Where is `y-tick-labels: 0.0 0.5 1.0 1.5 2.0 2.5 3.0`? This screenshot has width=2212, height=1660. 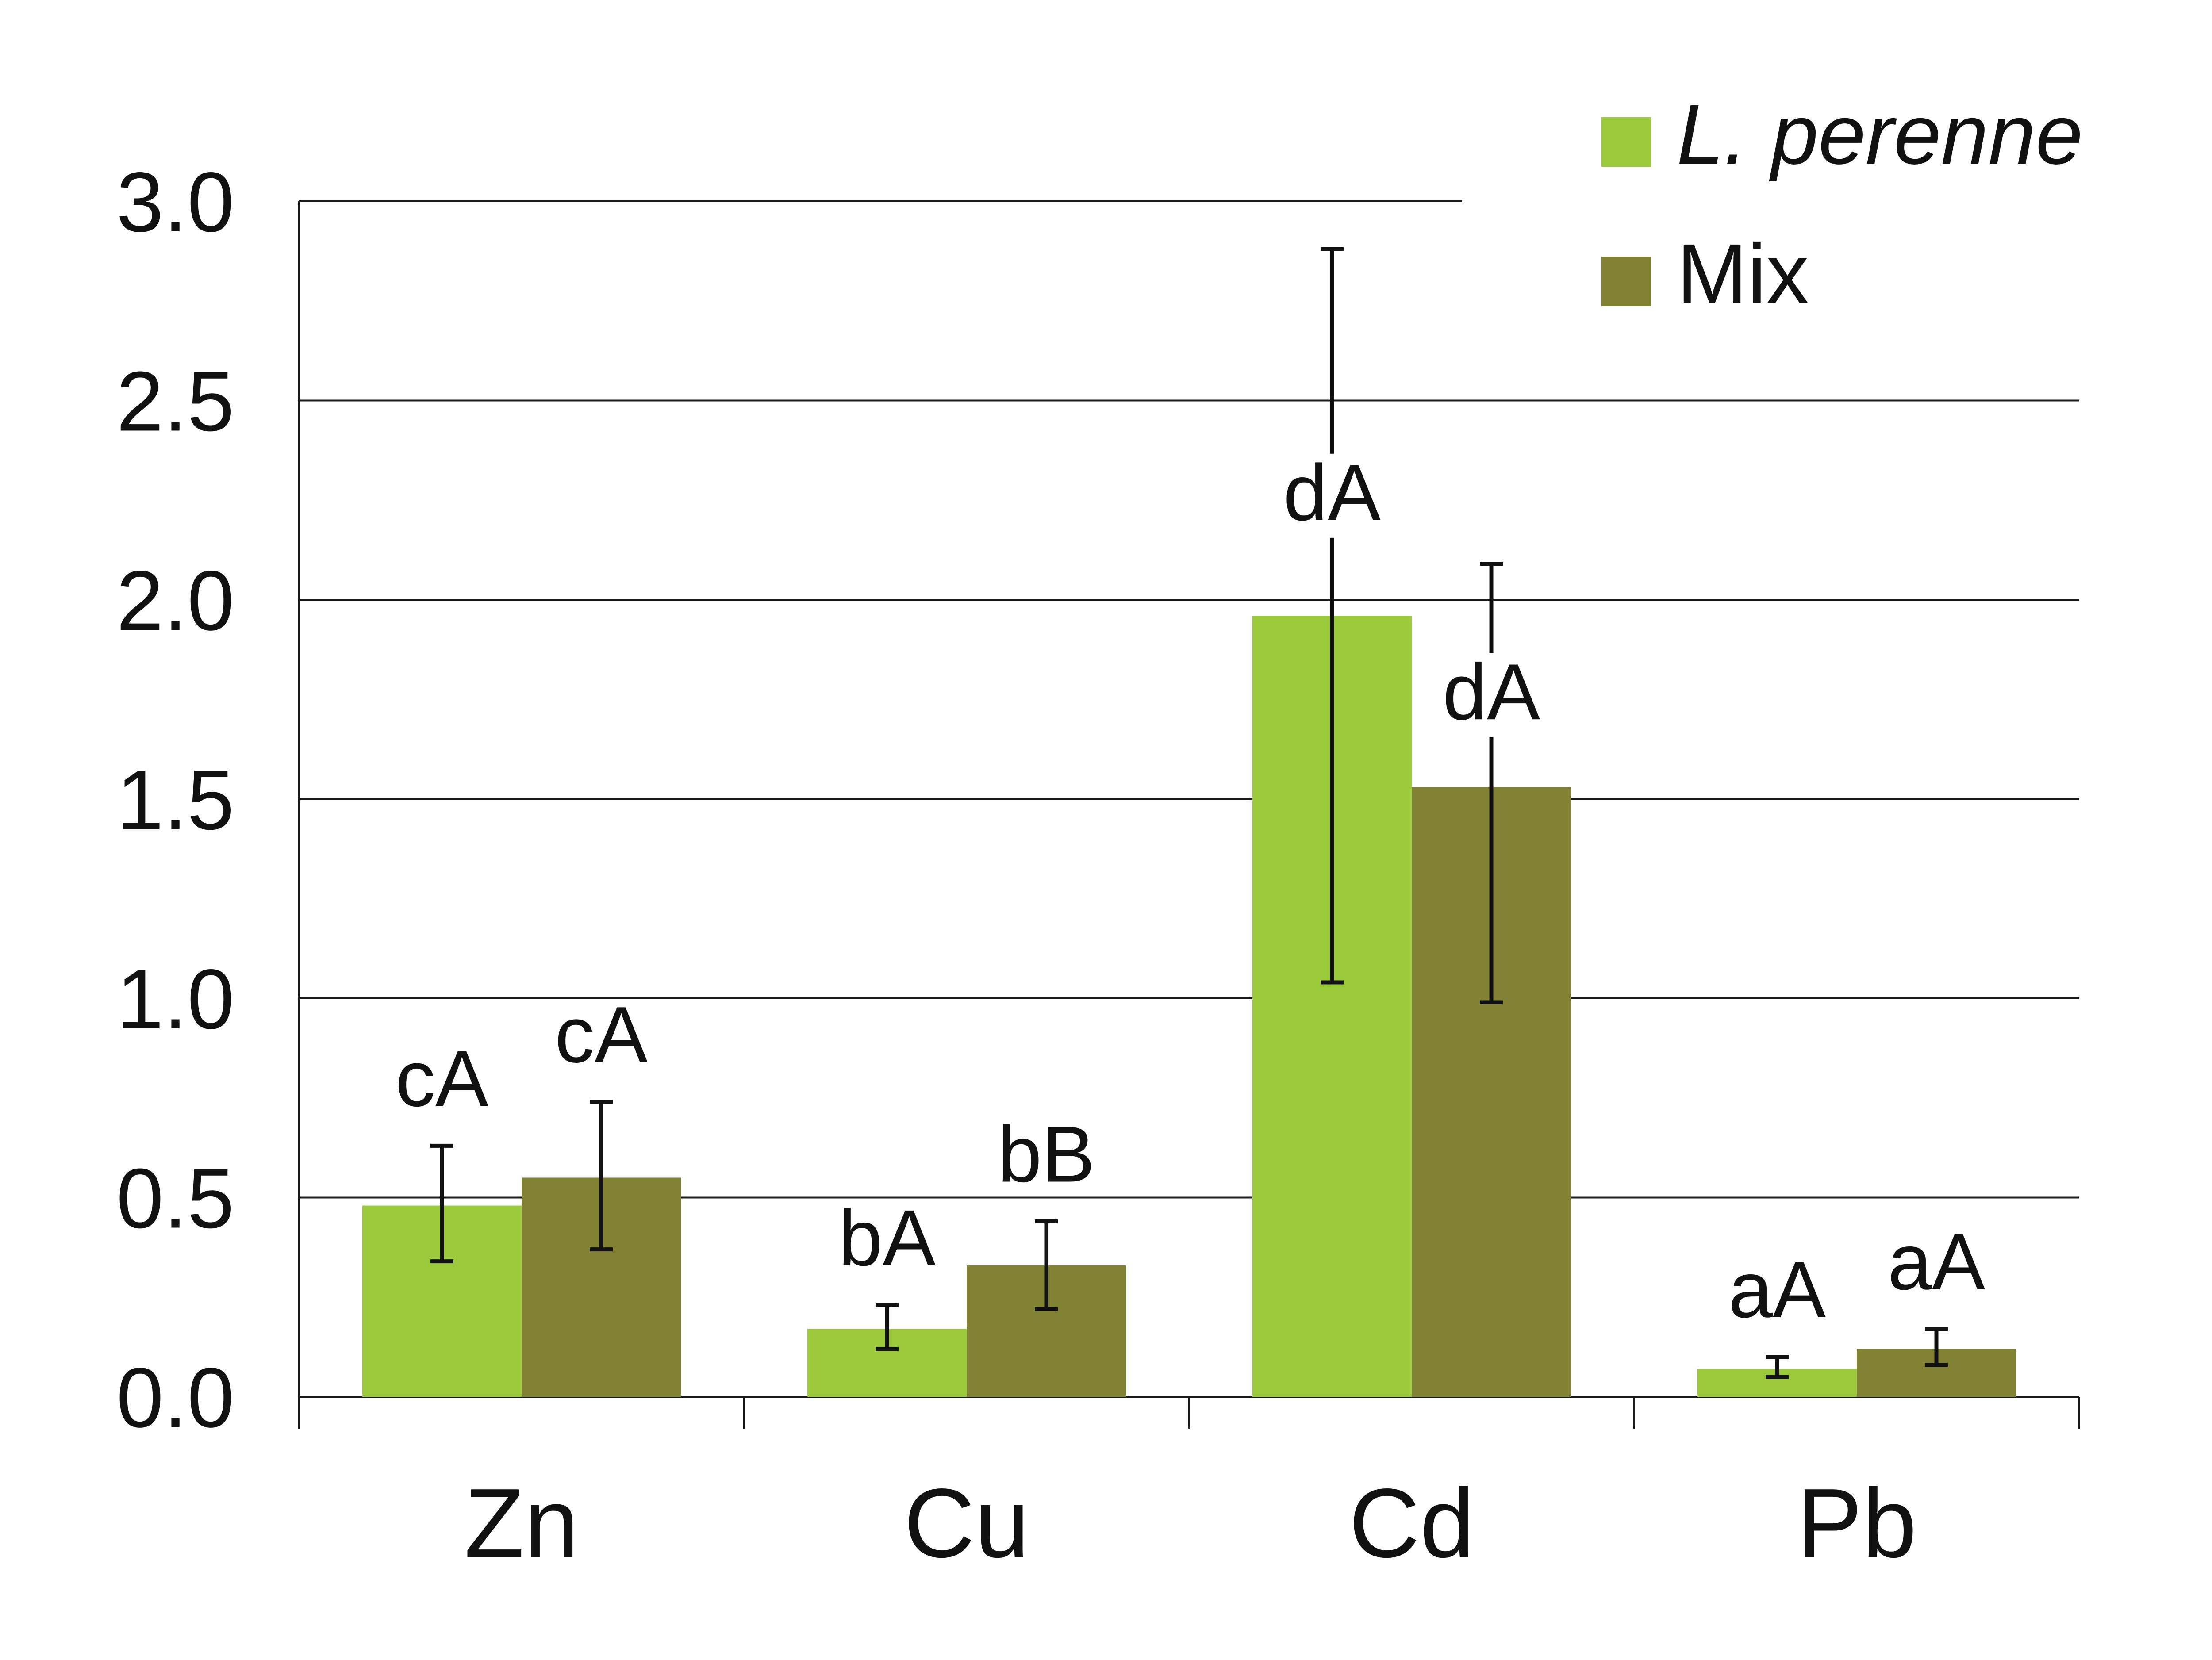
y-tick-labels: 0.0 0.5 1.0 1.5 2.0 2.5 3.0 is located at coordinates (175, 799).